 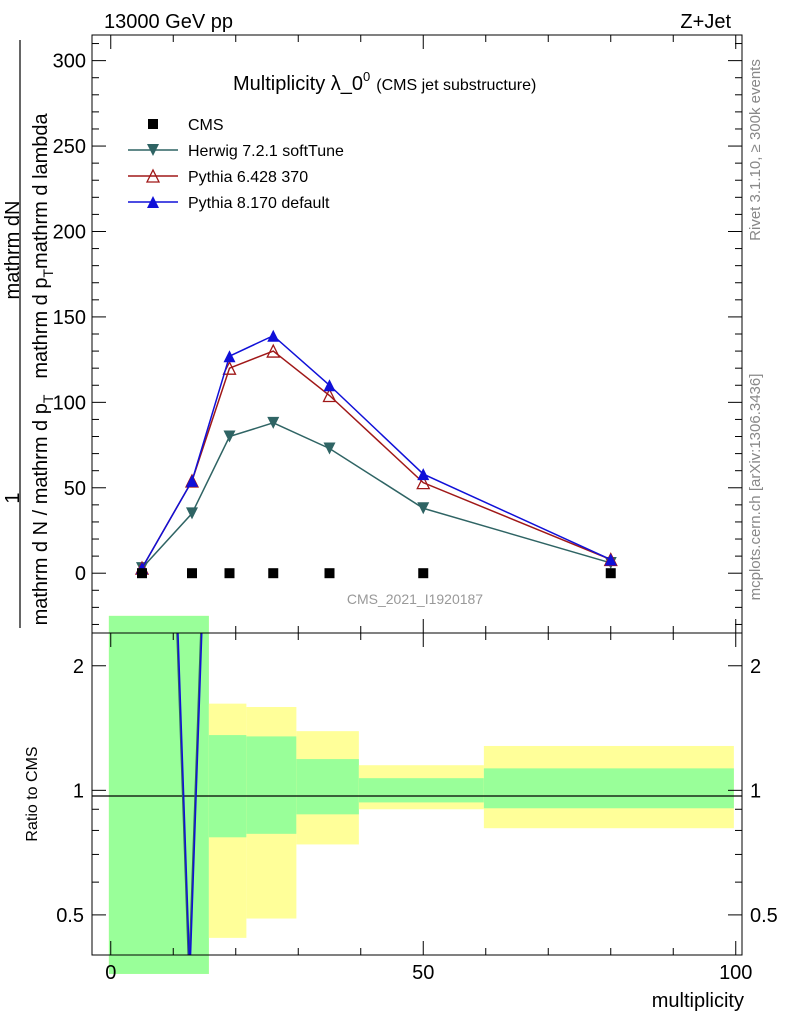 I want to click on ratio-y-tick-label-left: 0.5, so click(x=70, y=916).